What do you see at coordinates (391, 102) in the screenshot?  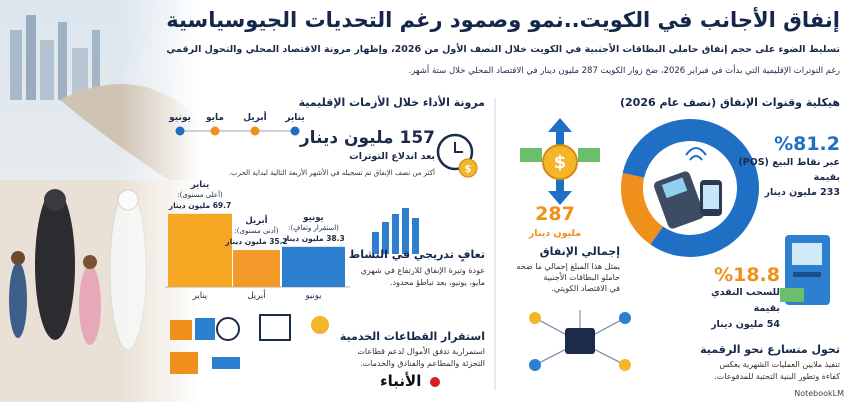 I see `section-heading: مرونة الأداء خلال الأزمات الإقليمية` at bounding box center [391, 102].